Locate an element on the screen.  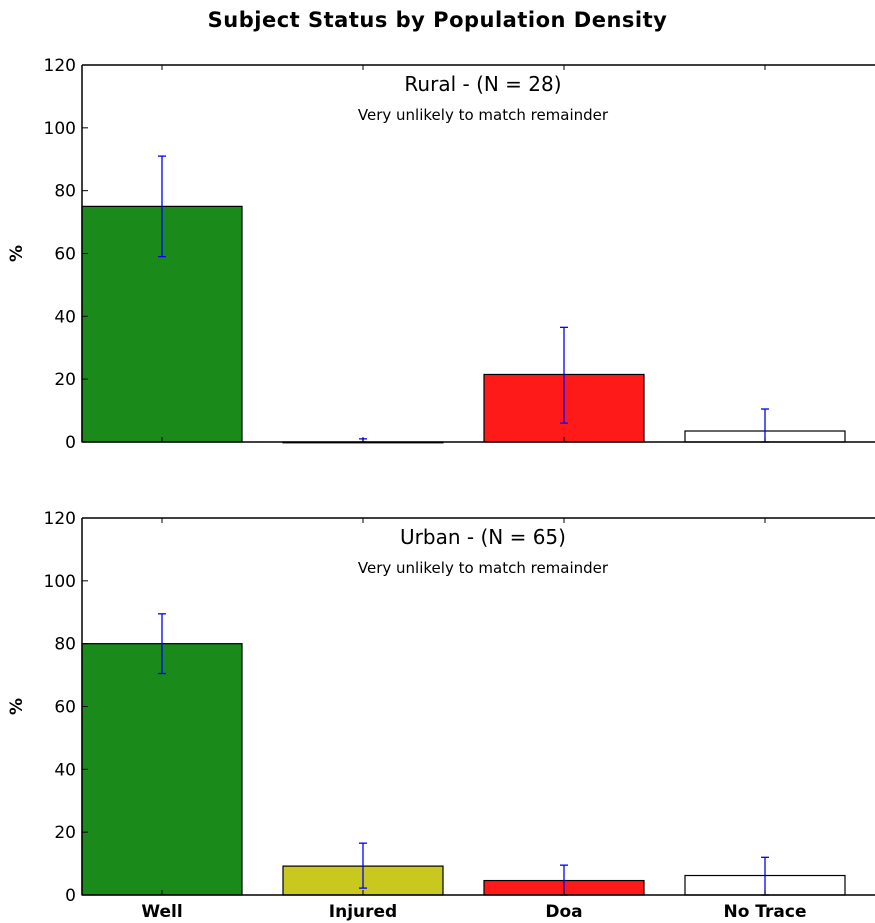
rural-ylabel: % is located at coordinates (17, 253).